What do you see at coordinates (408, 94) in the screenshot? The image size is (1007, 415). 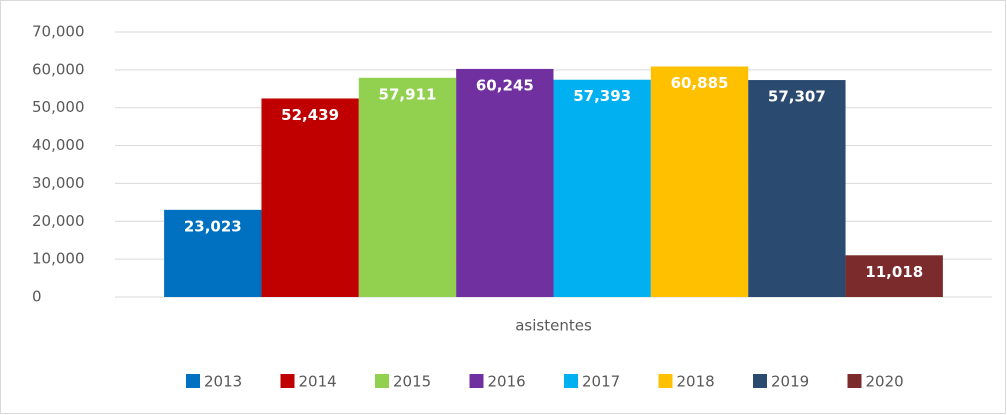 I see `value-label: 57,911` at bounding box center [408, 94].